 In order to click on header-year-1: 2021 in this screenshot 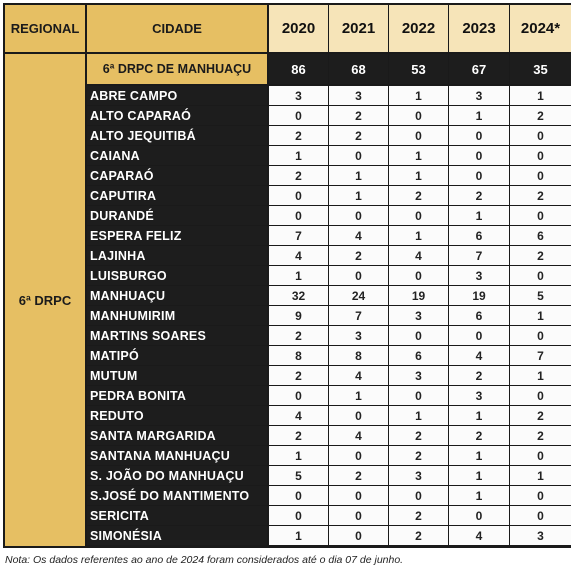, I will do `click(358, 28)`.